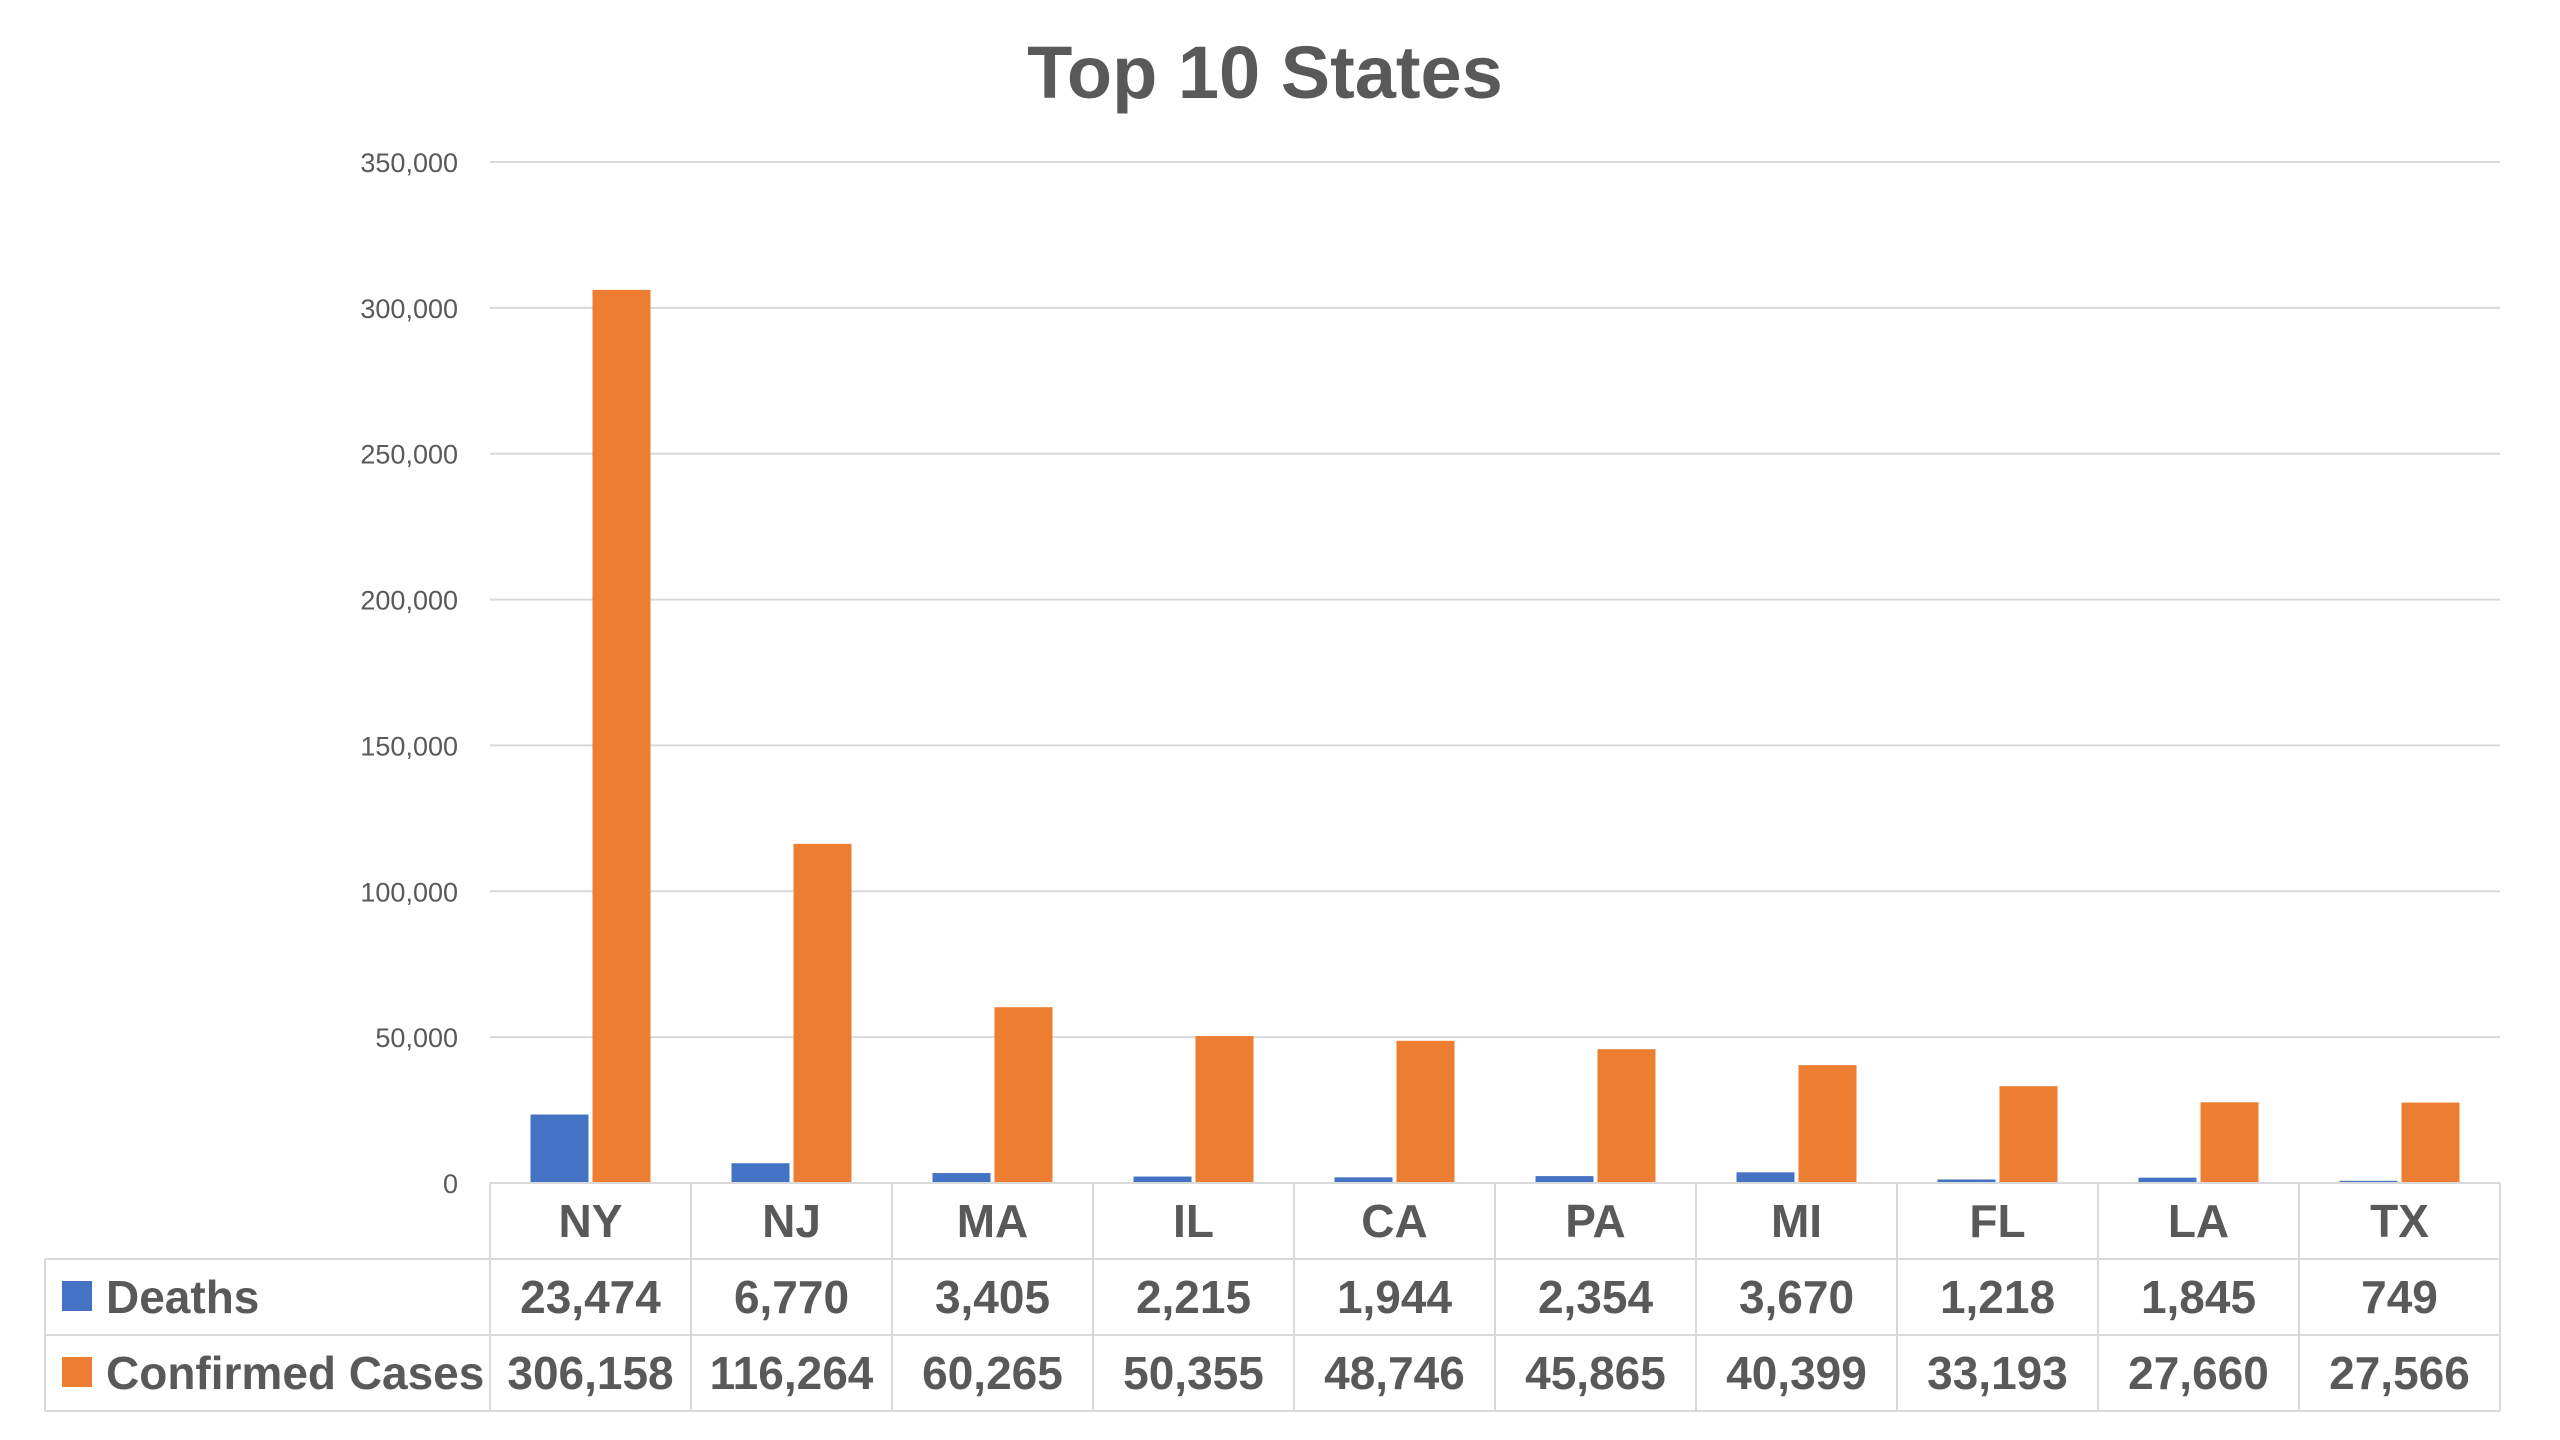  I want to click on data-label: 2,215, so click(1193, 1297).